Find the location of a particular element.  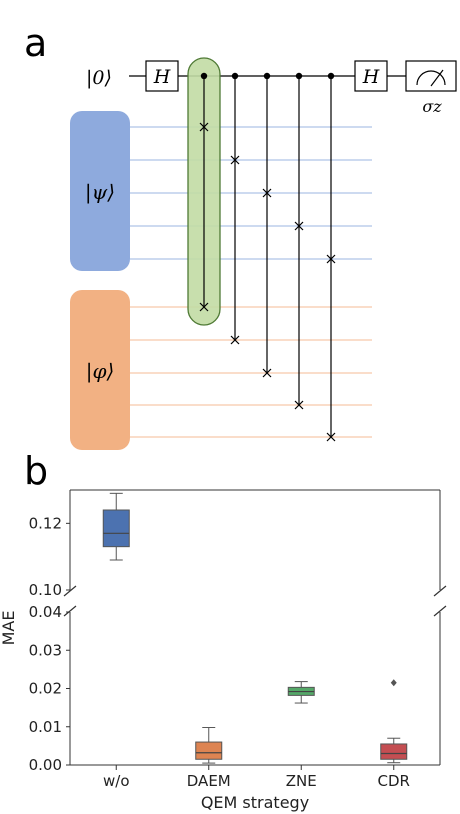

y-tick-label-lower-0: 0.00 is located at coordinates (45, 765).